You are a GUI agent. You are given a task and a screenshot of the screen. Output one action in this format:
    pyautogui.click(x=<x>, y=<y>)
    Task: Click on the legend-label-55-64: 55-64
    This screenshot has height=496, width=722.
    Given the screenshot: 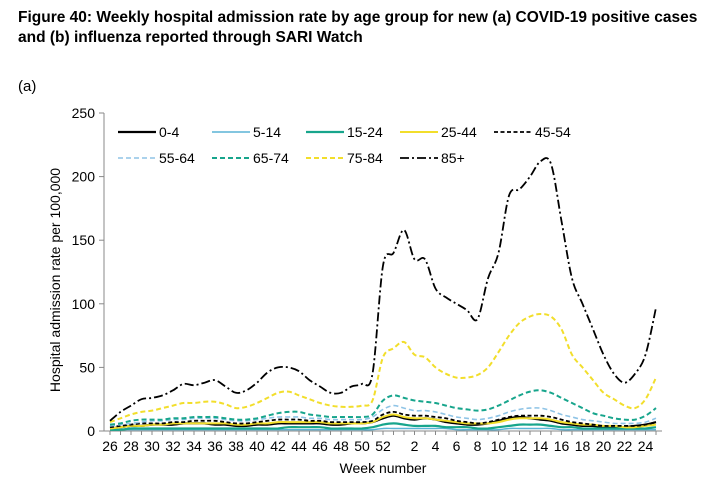 What is the action you would take?
    pyautogui.click(x=177, y=158)
    